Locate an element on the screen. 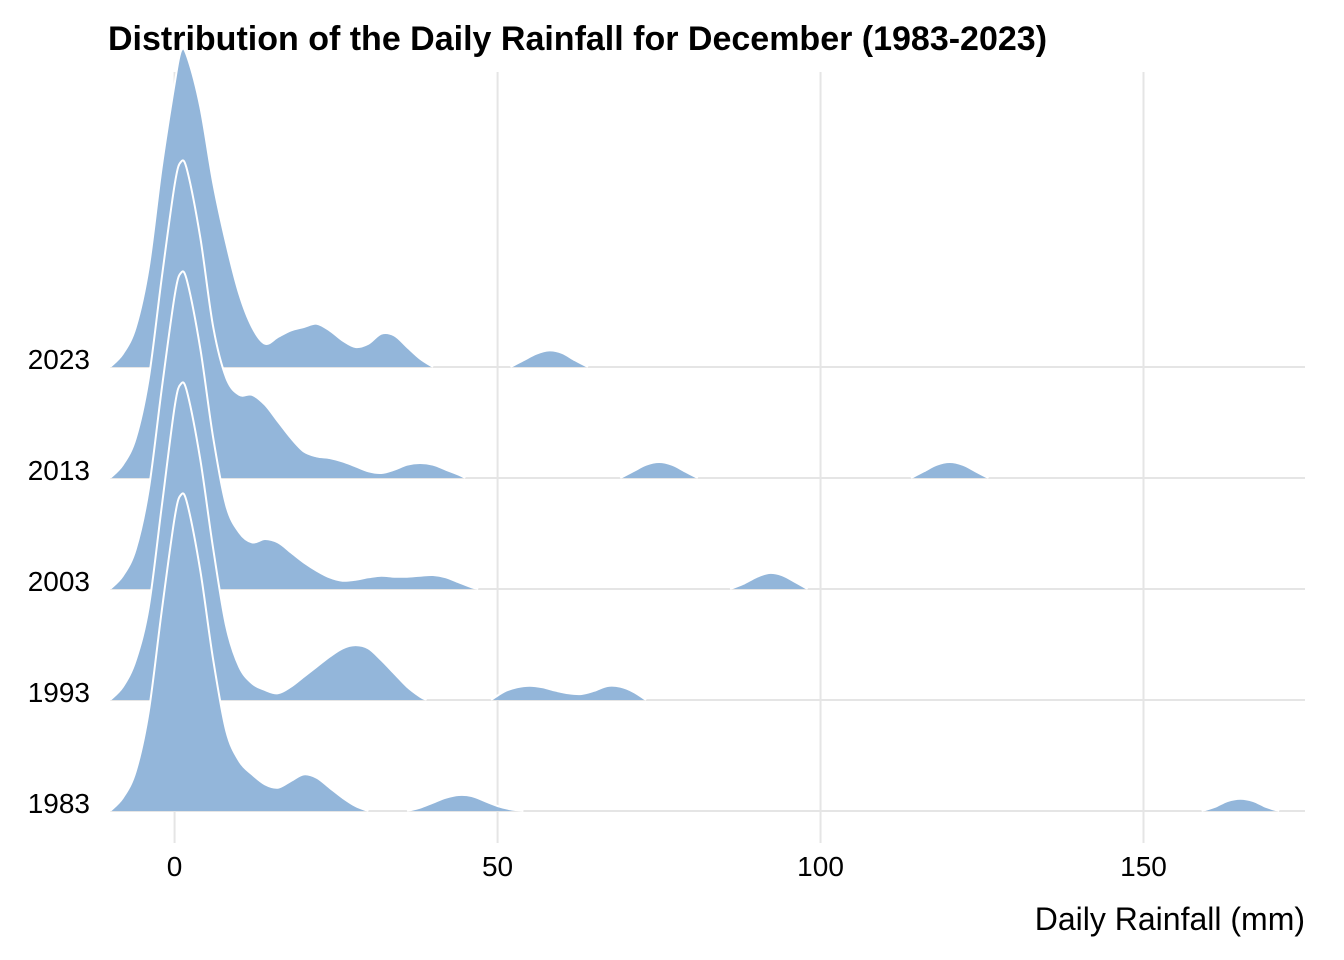 Image resolution: width=1344 pixels, height=960 pixels. x-axis-title: Daily Rainfall (mm) is located at coordinates (1170, 919).